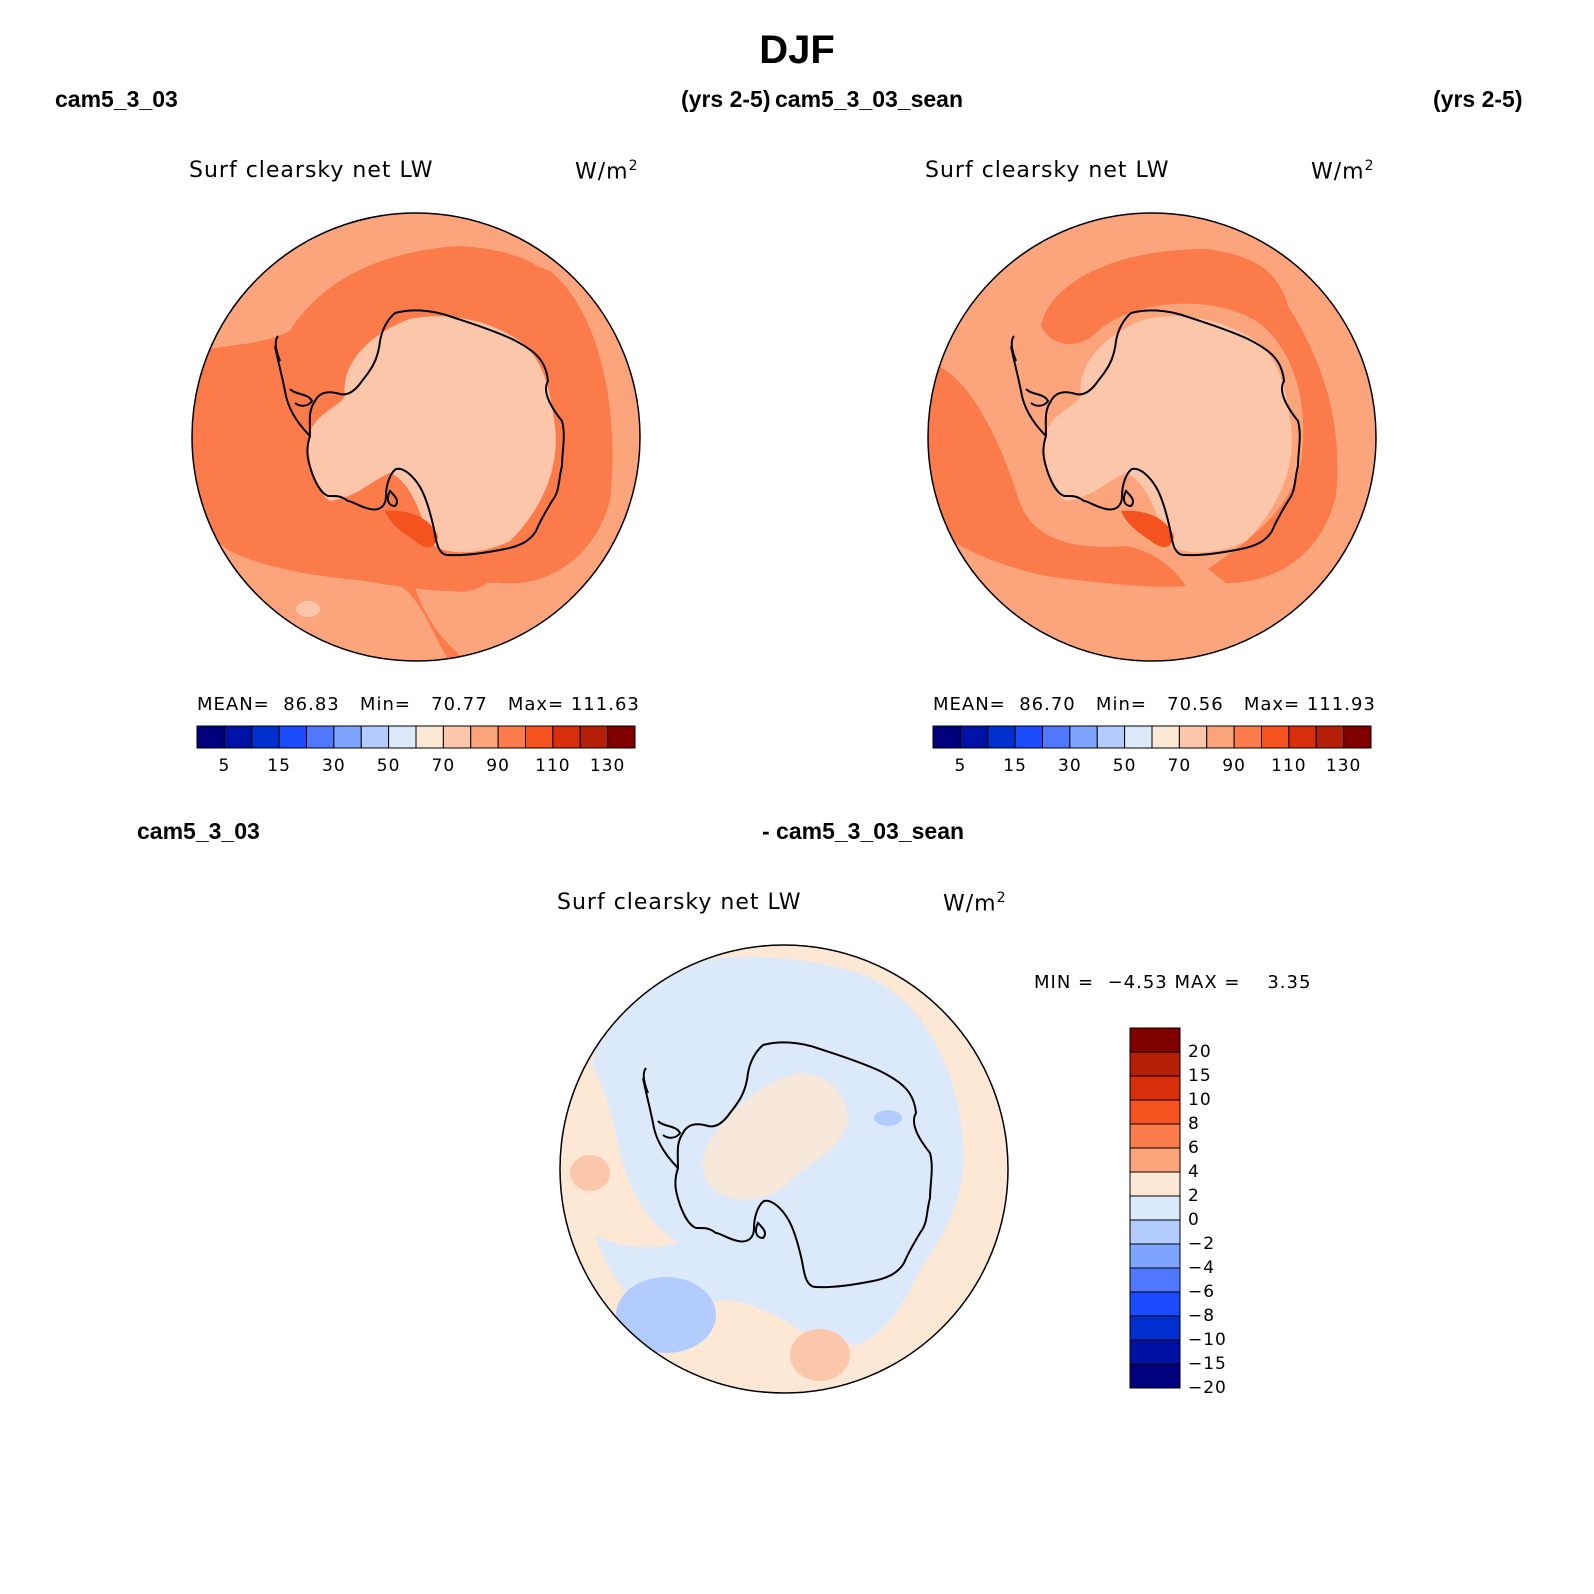 The image size is (1594, 1594). Describe the element at coordinates (1194, 1124) in the screenshot. I see `colorbar-tick-label: 8` at that location.